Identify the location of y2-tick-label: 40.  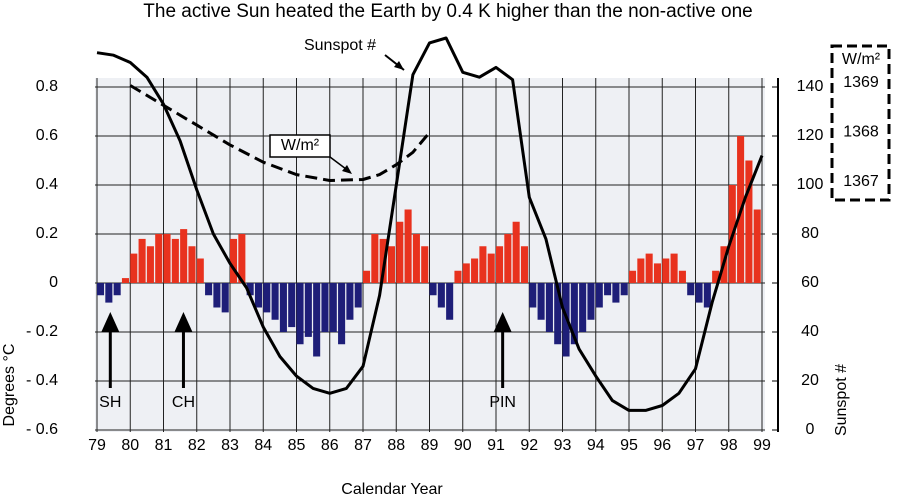
(810, 331).